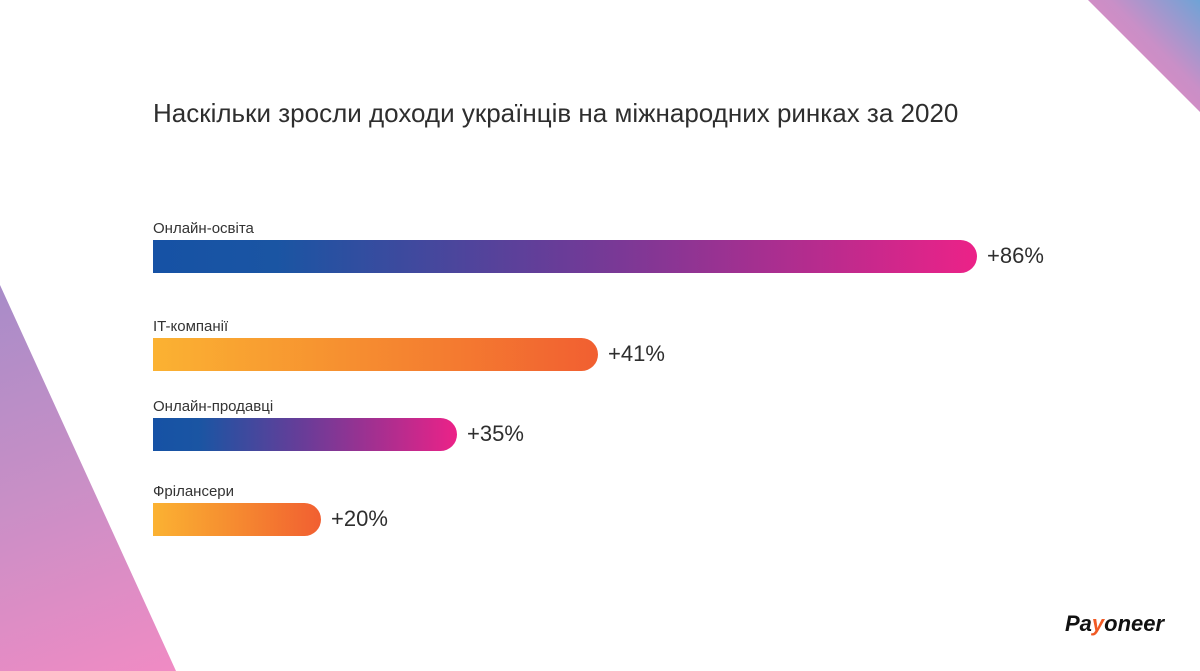 This screenshot has height=671, width=1200. Describe the element at coordinates (191, 326) in the screenshot. I see `category-label: IT-компанії` at that location.